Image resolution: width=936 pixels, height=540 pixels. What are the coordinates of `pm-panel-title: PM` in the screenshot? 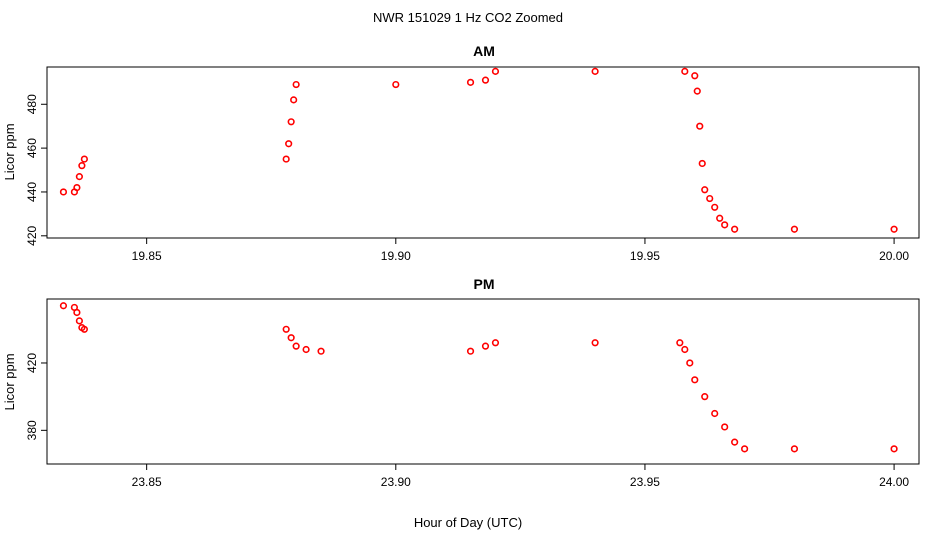 It's located at (484, 284).